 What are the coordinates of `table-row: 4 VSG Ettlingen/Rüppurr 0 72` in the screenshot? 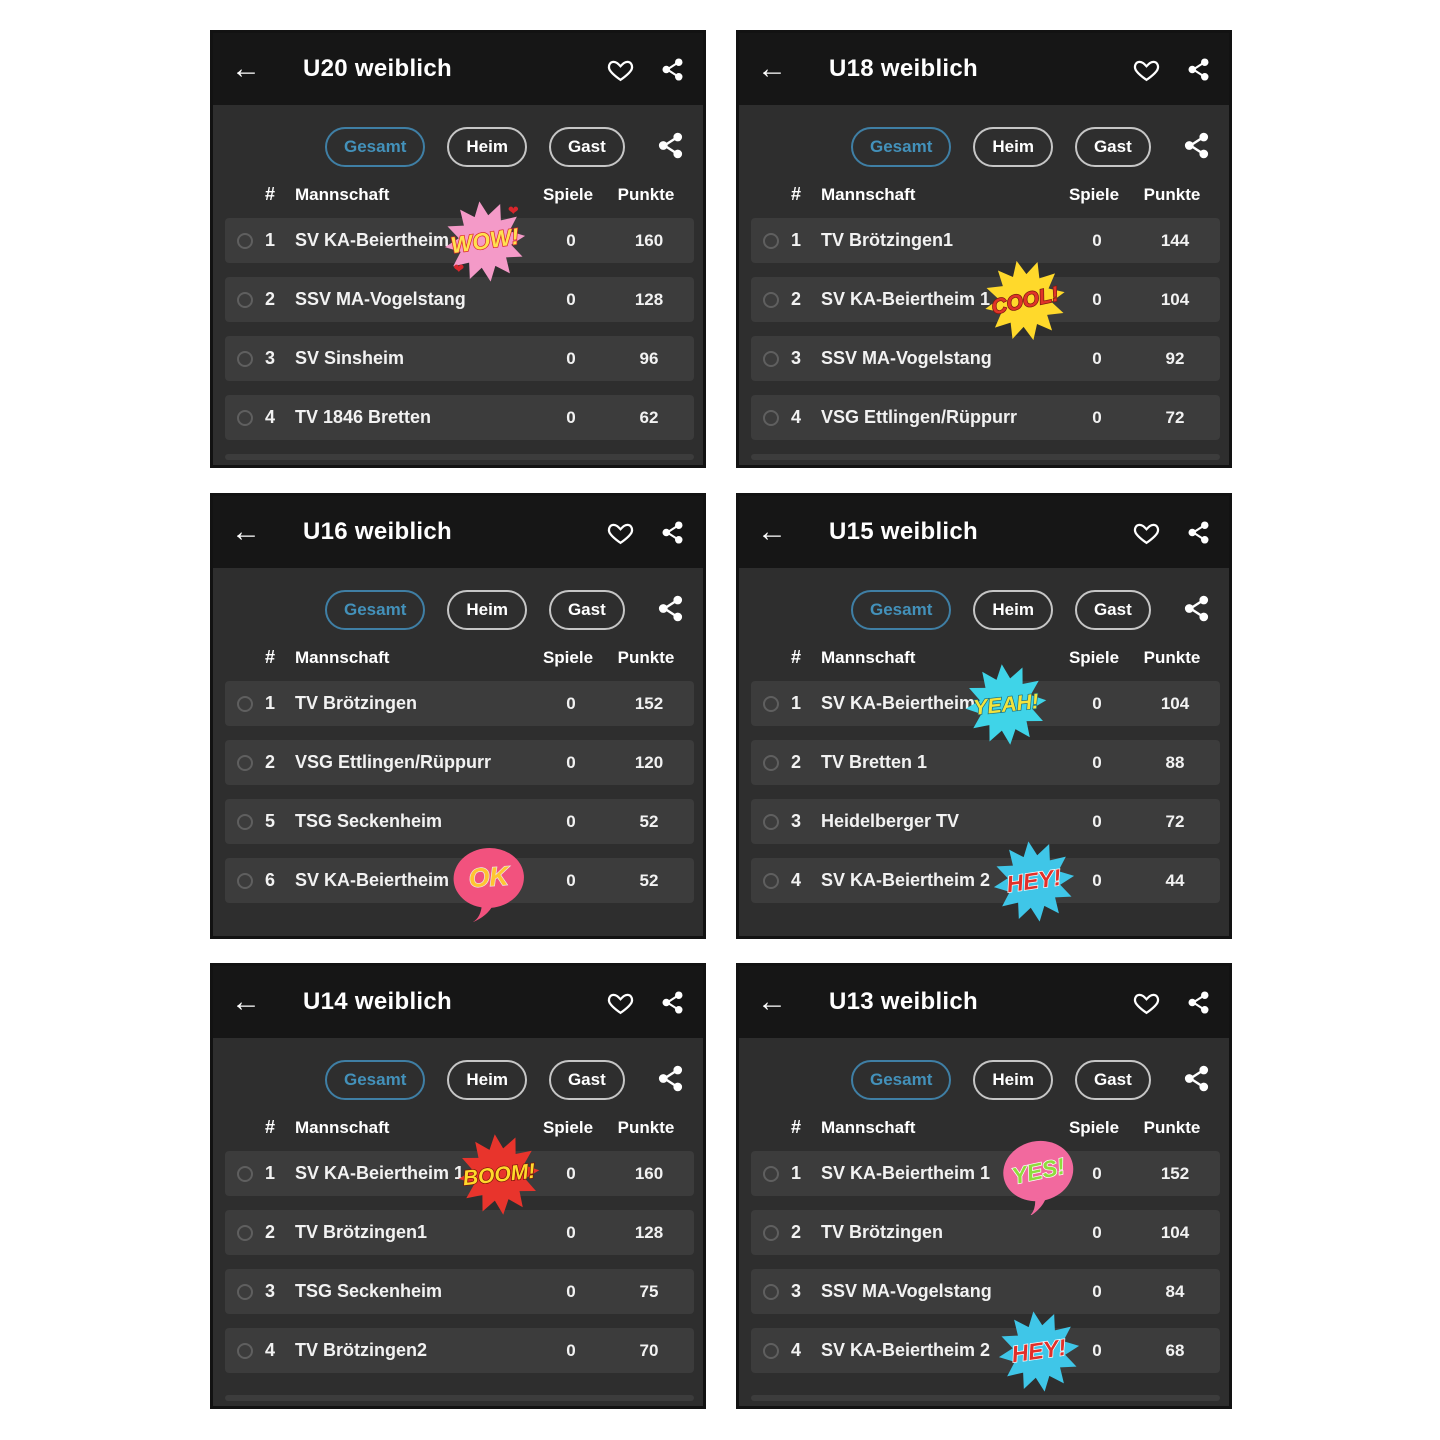 It's located at (985, 417).